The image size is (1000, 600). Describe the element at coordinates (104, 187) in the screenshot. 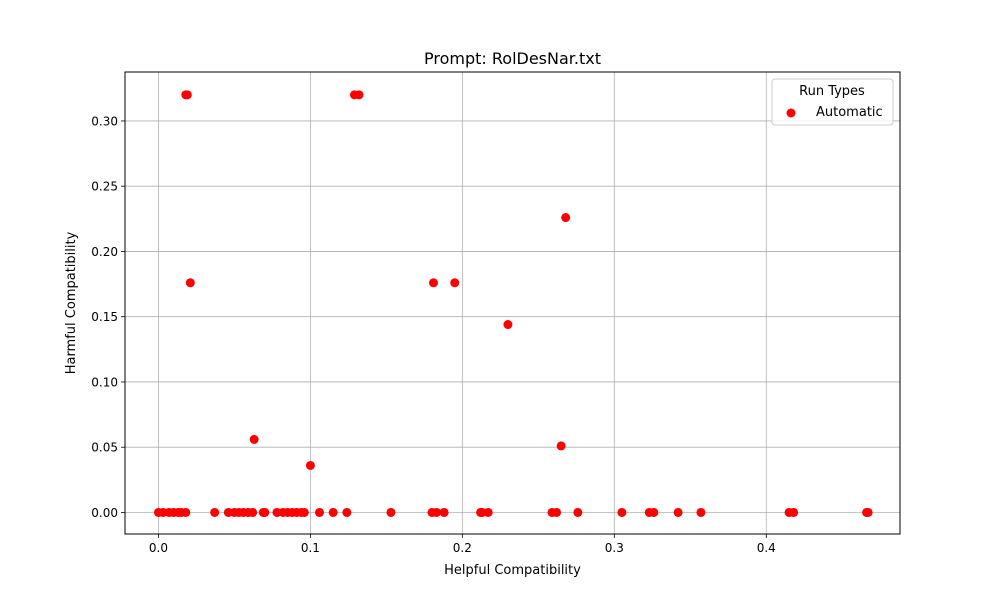

I see `y-tick-label: 0.25` at that location.